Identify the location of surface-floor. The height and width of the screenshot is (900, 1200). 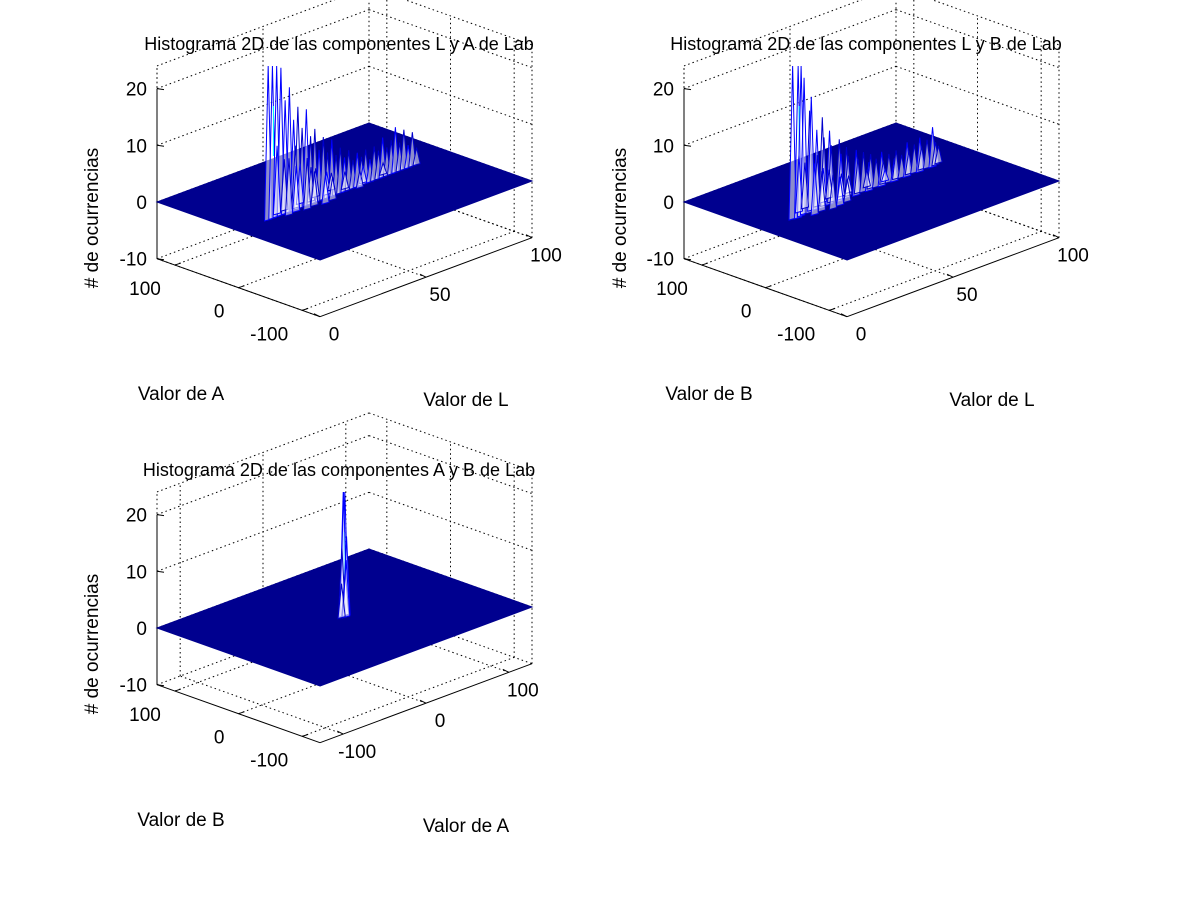
(871, 191).